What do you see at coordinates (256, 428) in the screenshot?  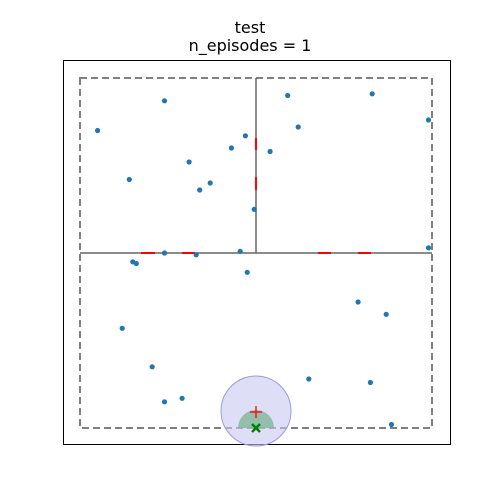 I see `agent-x-icon` at bounding box center [256, 428].